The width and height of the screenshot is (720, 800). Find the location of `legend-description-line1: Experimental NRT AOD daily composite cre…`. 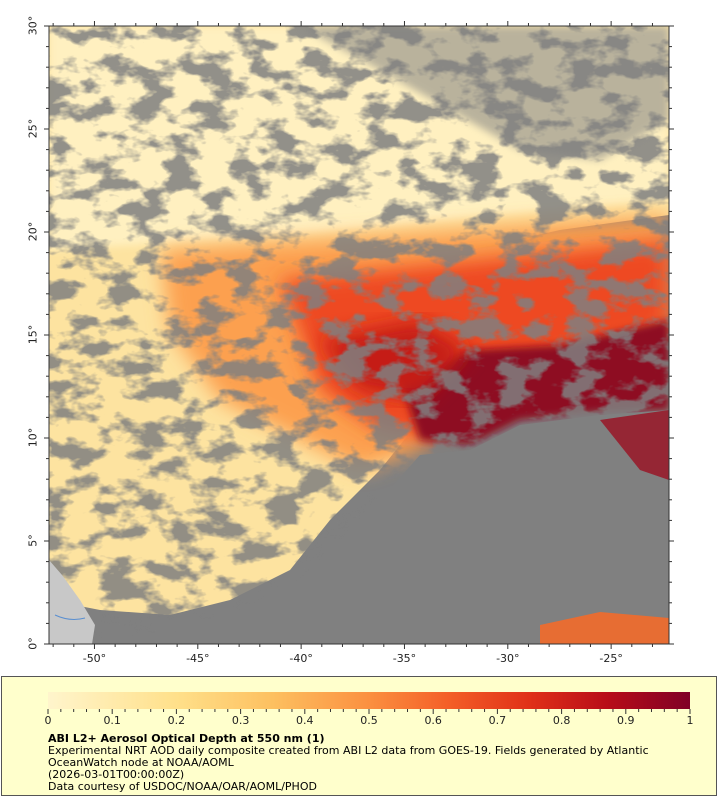

legend-description-line1: Experimental NRT AOD daily composite cre… is located at coordinates (348, 750).